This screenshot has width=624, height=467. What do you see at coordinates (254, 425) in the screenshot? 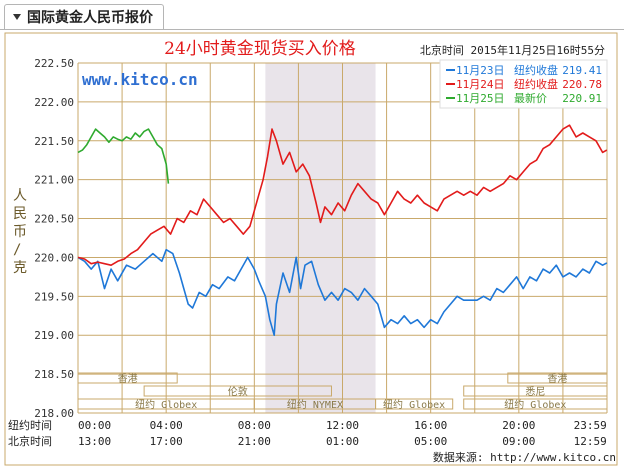
I see `x-tick-label: 08:00` at bounding box center [254, 425].